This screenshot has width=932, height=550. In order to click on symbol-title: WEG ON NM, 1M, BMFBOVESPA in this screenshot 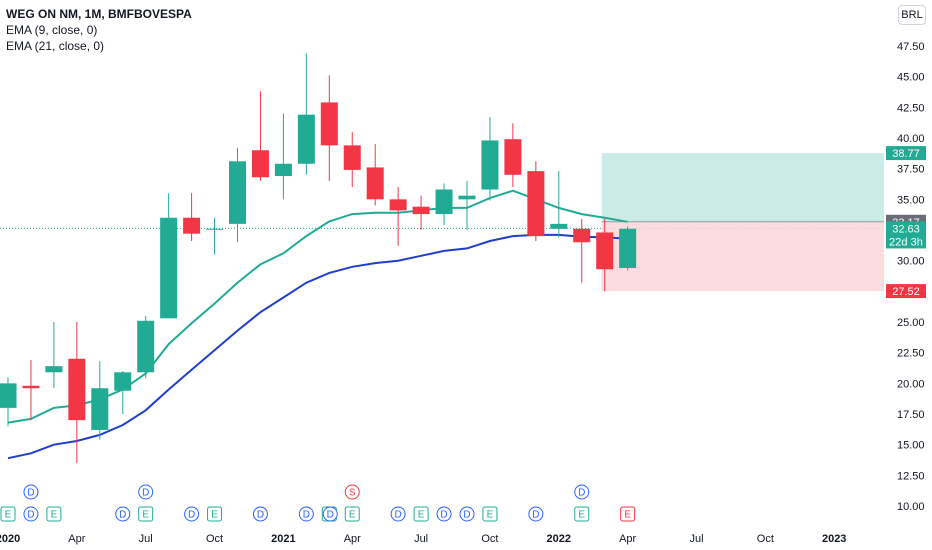, I will do `click(99, 14)`.